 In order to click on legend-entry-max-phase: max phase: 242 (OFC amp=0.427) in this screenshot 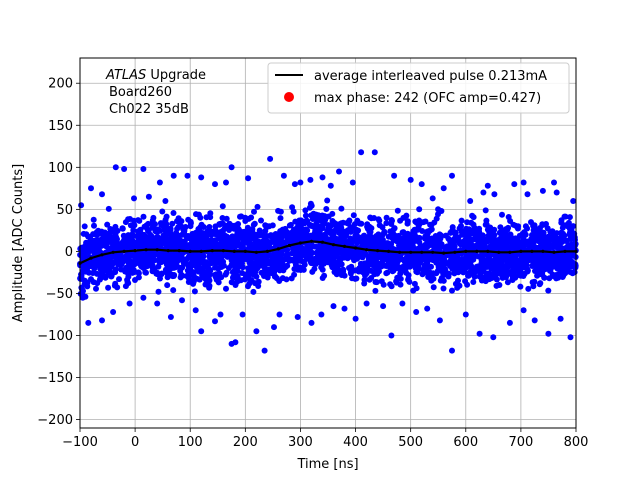, I will do `click(427, 98)`.